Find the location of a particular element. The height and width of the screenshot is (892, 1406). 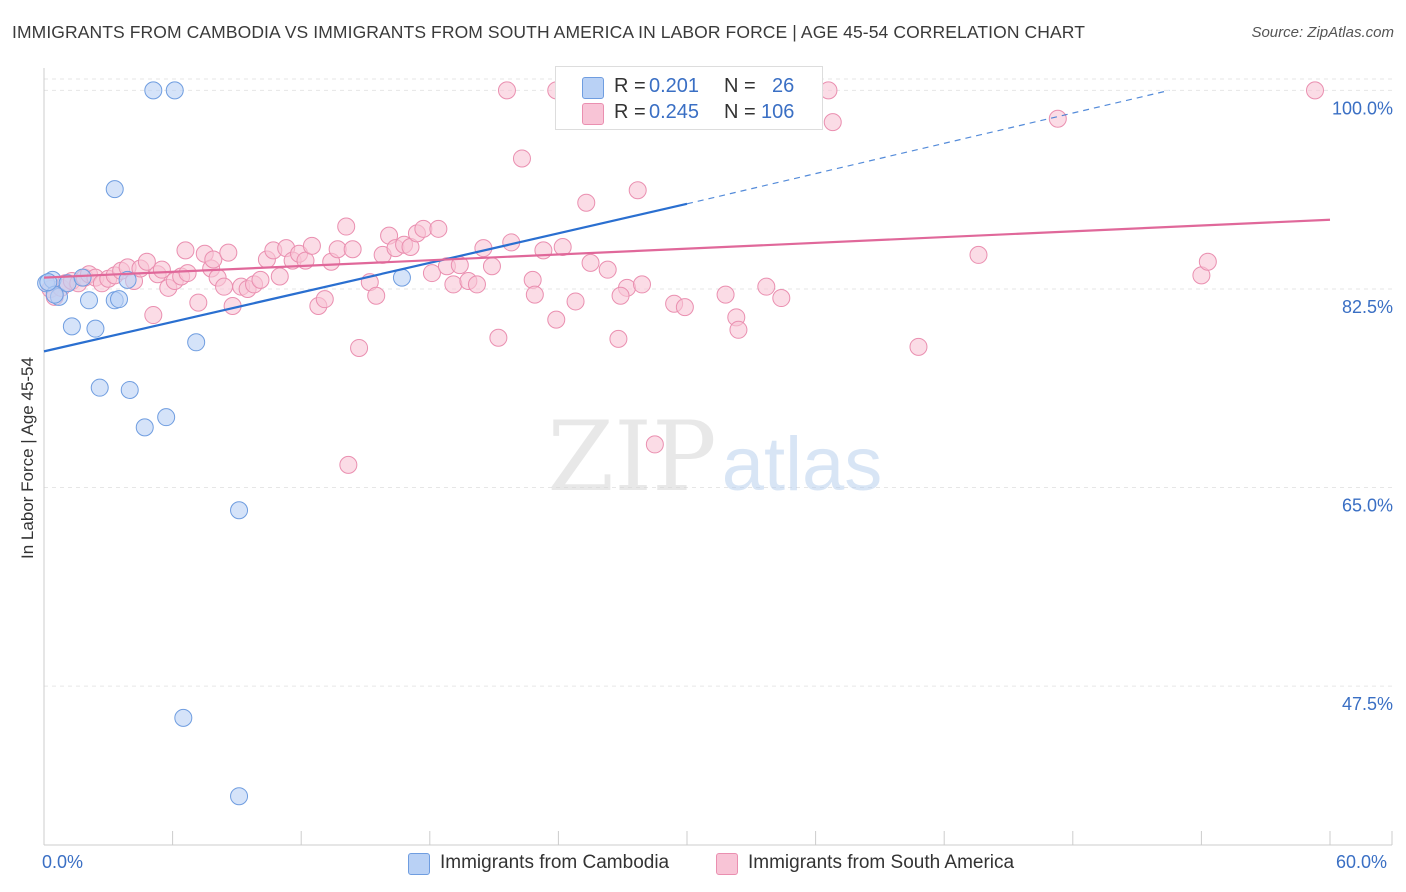

south-america-trend-line is located at coordinates (687, 248).